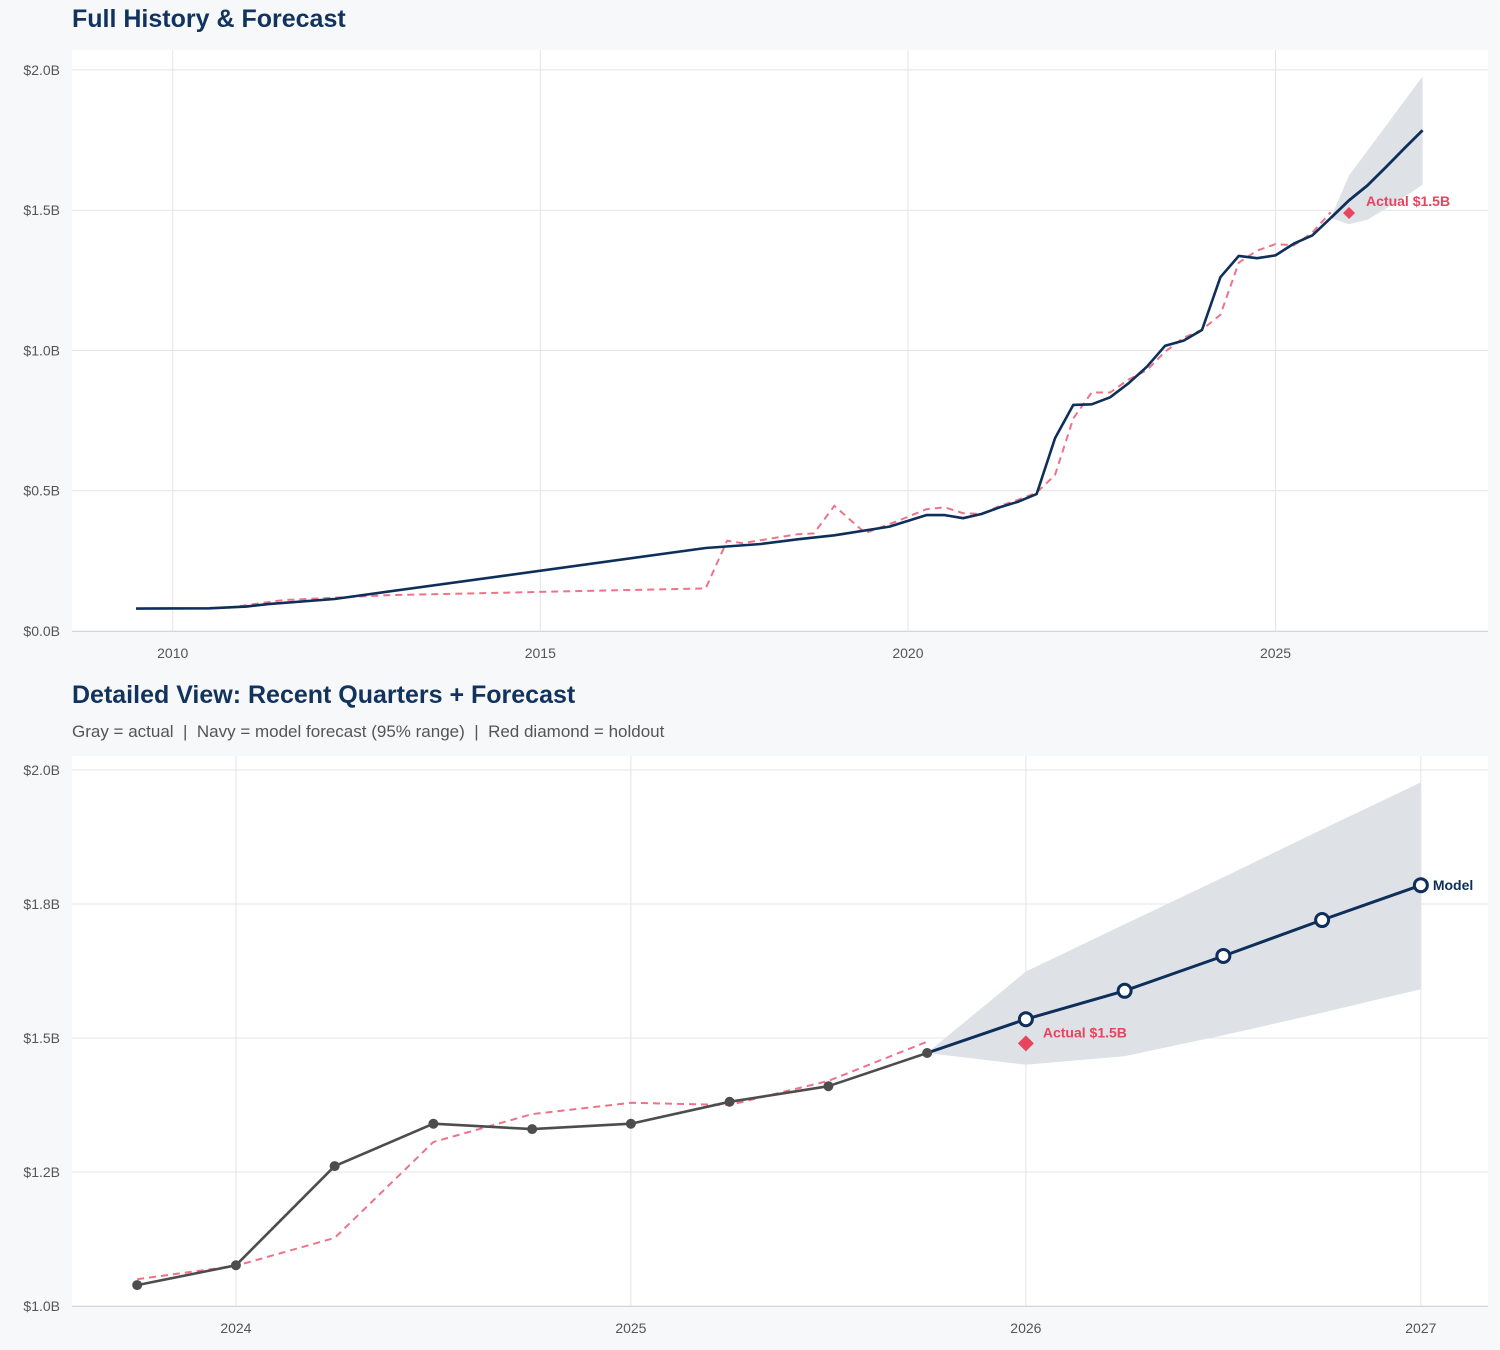 This screenshot has width=1500, height=1350. What do you see at coordinates (41, 1172) in the screenshot?
I see `y-tick-label: $1.2B` at bounding box center [41, 1172].